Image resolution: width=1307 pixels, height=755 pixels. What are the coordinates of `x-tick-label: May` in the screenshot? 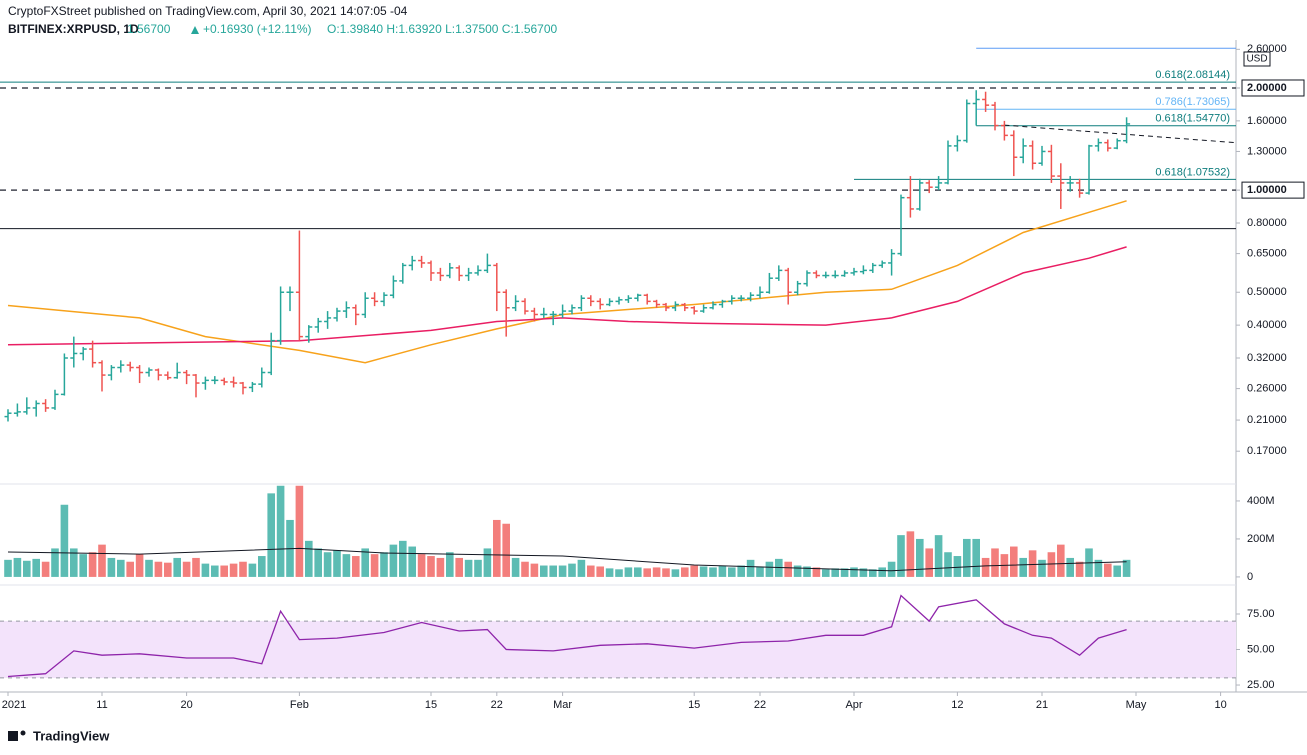 It's located at (1136, 705).